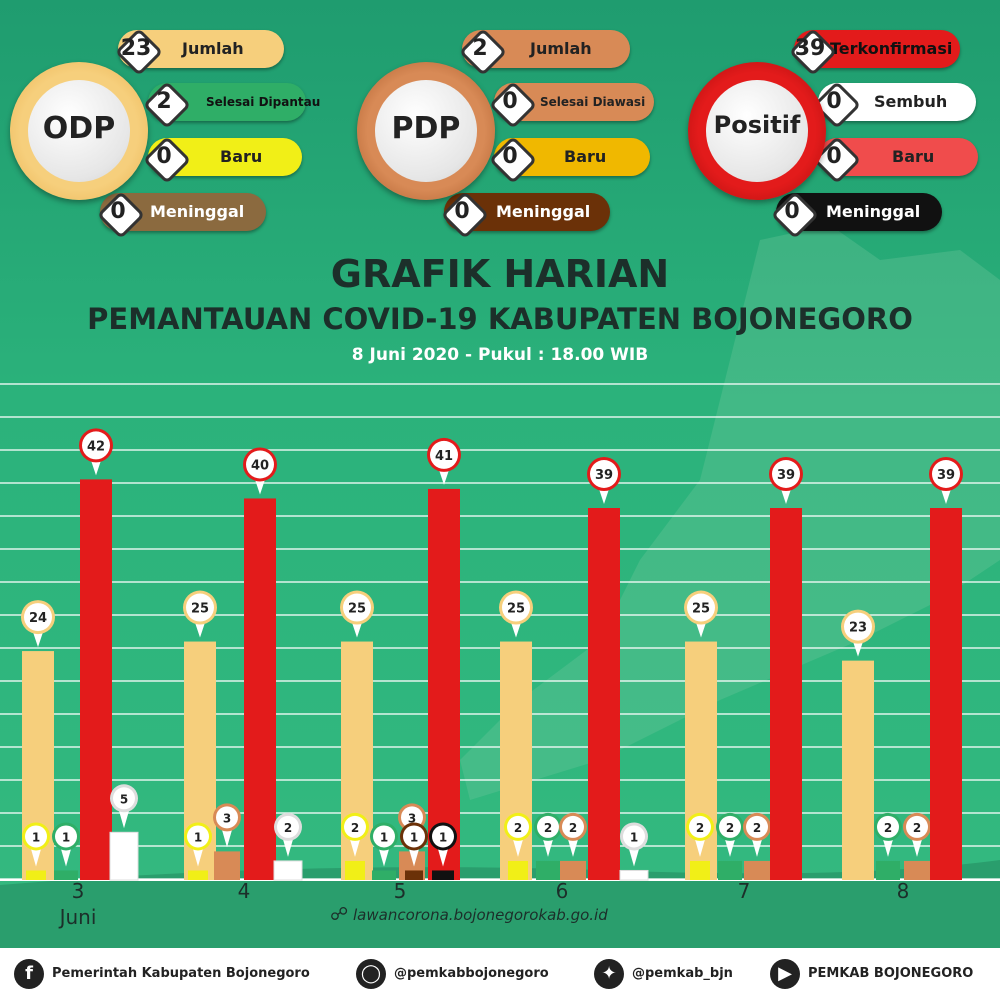 This screenshot has width=1000, height=1000. I want to click on positif-label-2: Baru, so click(913, 156).